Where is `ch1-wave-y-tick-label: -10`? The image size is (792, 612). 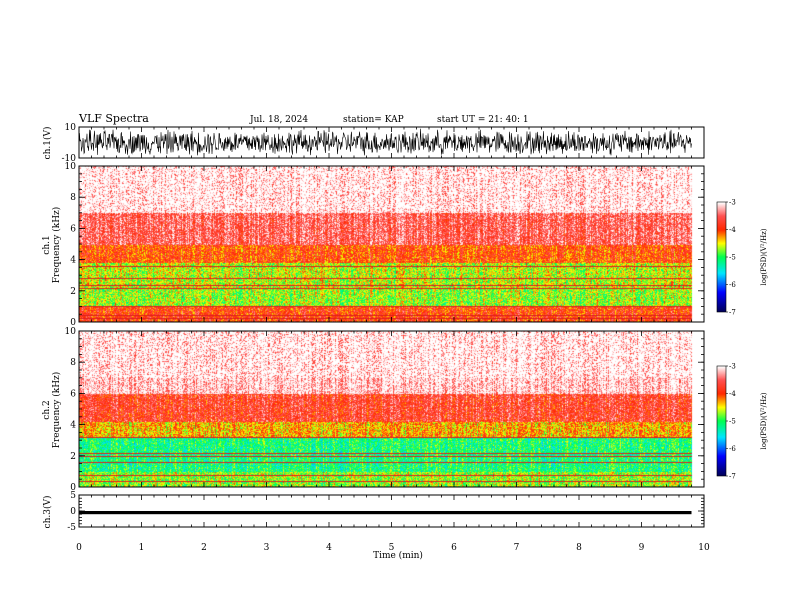
ch1-wave-y-tick-label: -10 is located at coordinates (69, 159).